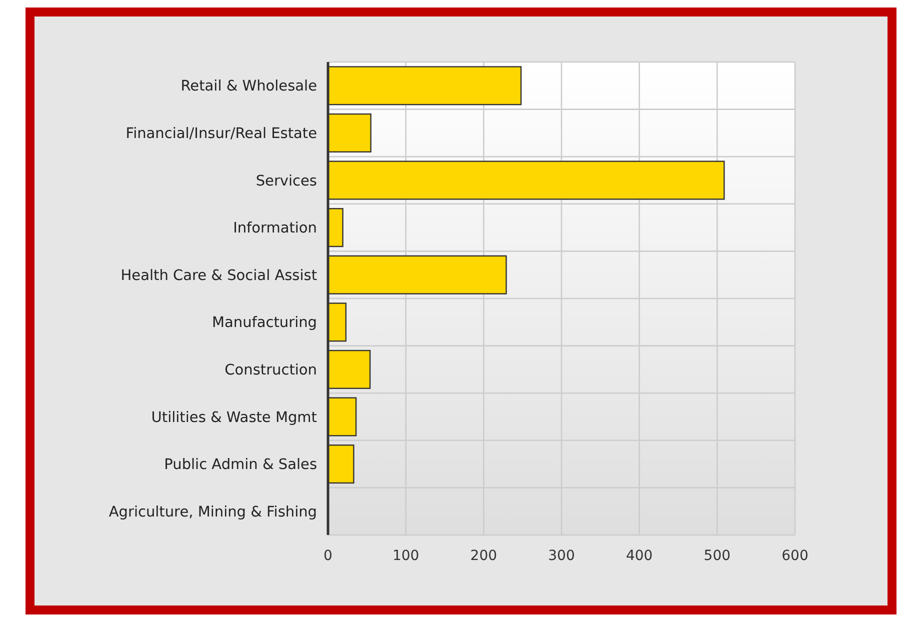 The width and height of the screenshot is (904, 618). Describe the element at coordinates (212, 512) in the screenshot. I see `y-tick-label: Agriculture, Mining & Fishing` at that location.